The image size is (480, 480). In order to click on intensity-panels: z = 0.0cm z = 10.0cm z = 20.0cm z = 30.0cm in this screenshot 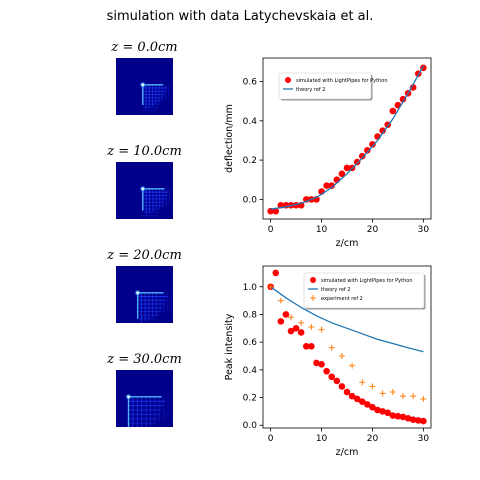, I will do `click(144, 233)`.